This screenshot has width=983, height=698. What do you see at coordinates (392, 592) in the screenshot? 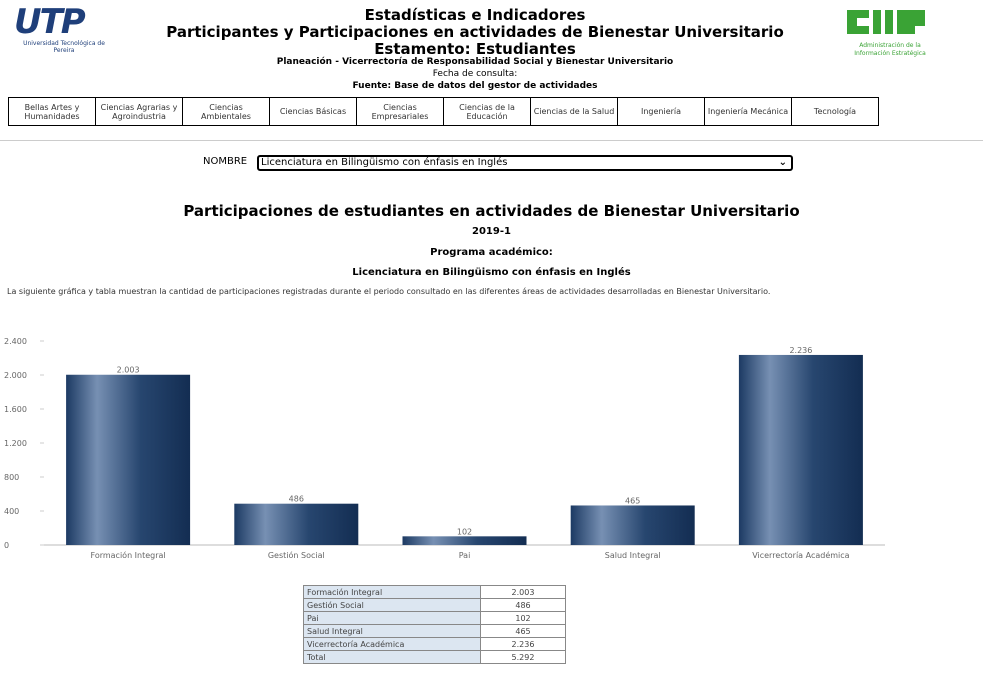
I see `table-cell: Formación Integral` at bounding box center [392, 592].